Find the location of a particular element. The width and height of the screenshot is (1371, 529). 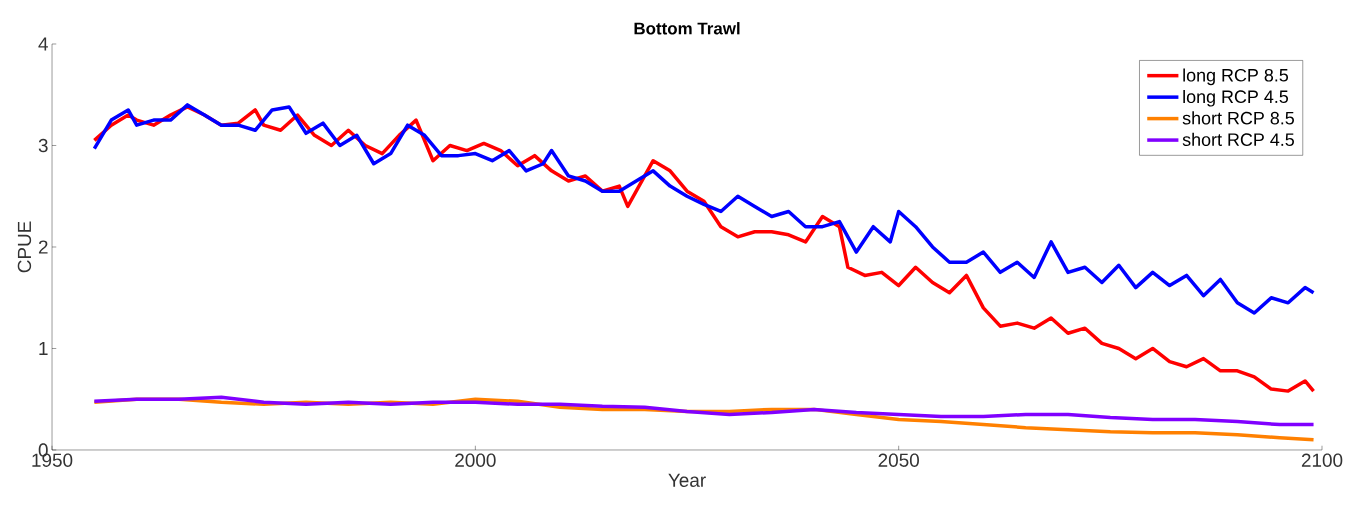

legend-label: long RCP 8.5 is located at coordinates (1236, 77).